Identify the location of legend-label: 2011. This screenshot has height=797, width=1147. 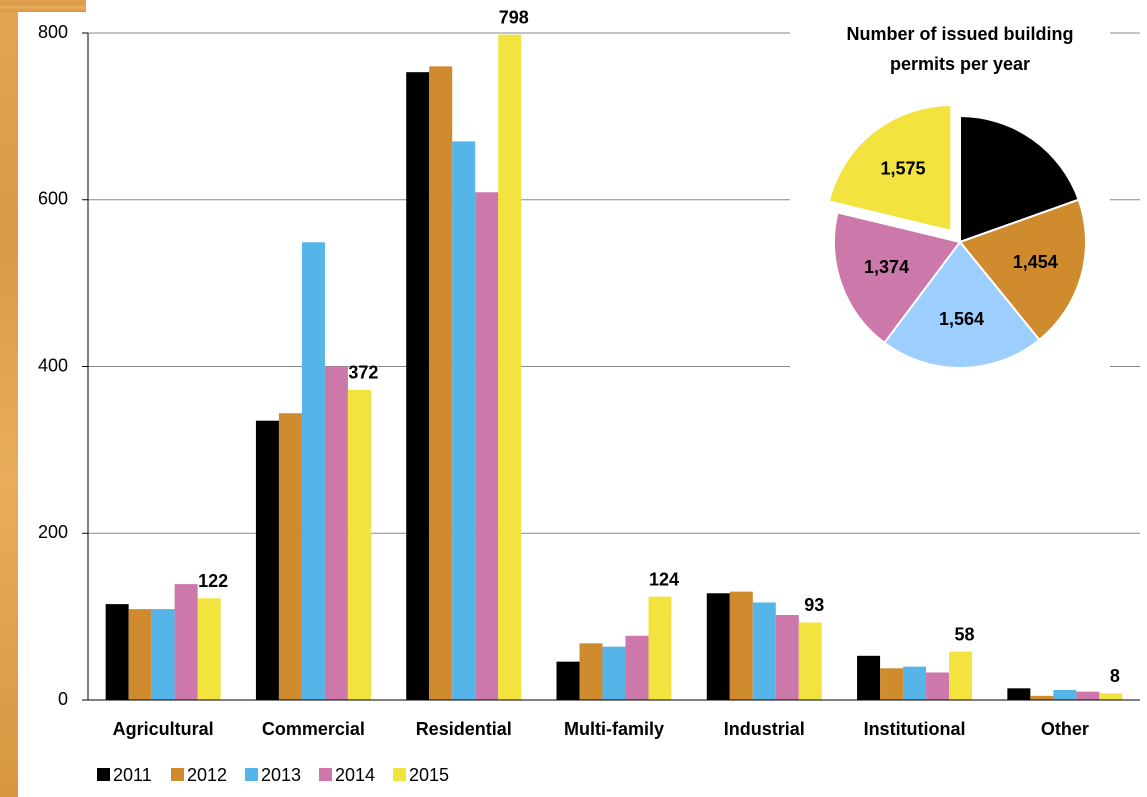
(132, 775).